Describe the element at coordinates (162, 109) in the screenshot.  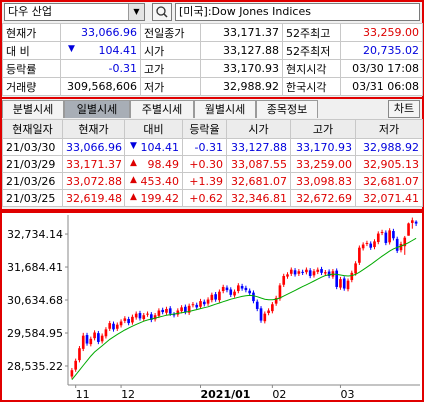
I see `tab: 주별시세` at that location.